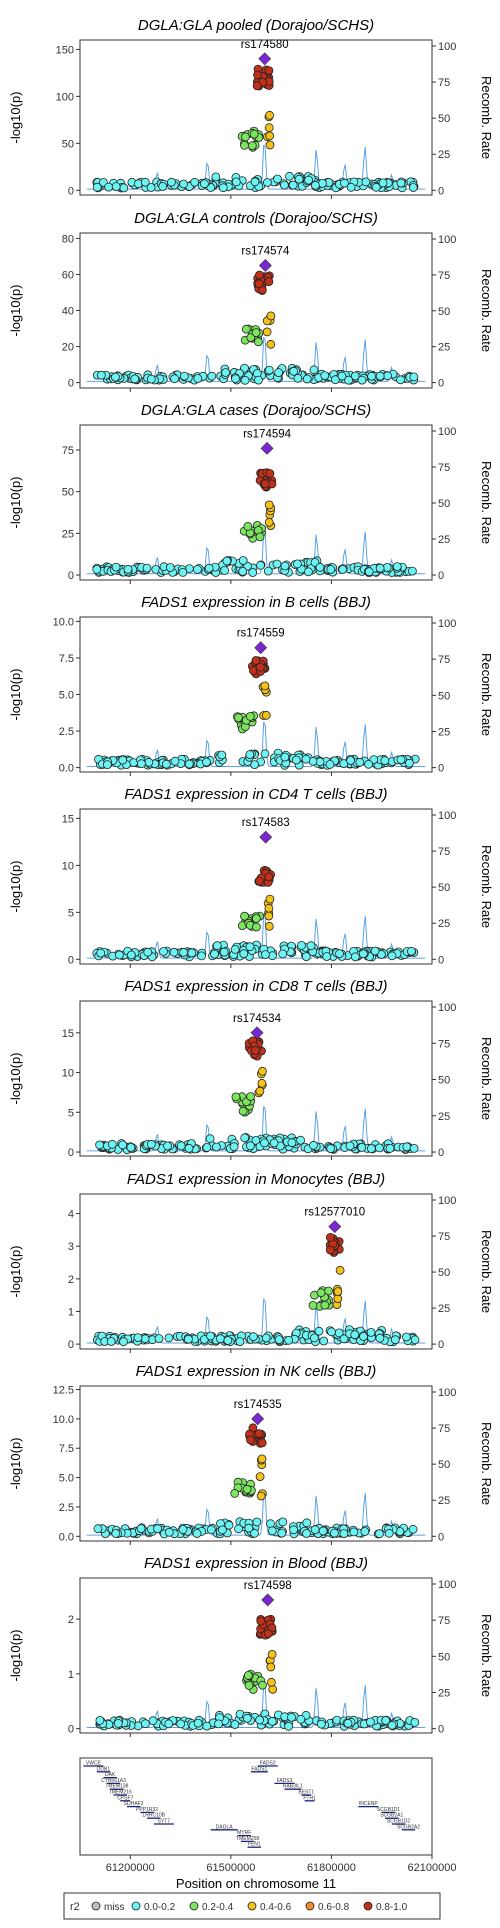  Describe the element at coordinates (63, 1391) in the screenshot. I see `y-tick-label: 12.5` at that location.